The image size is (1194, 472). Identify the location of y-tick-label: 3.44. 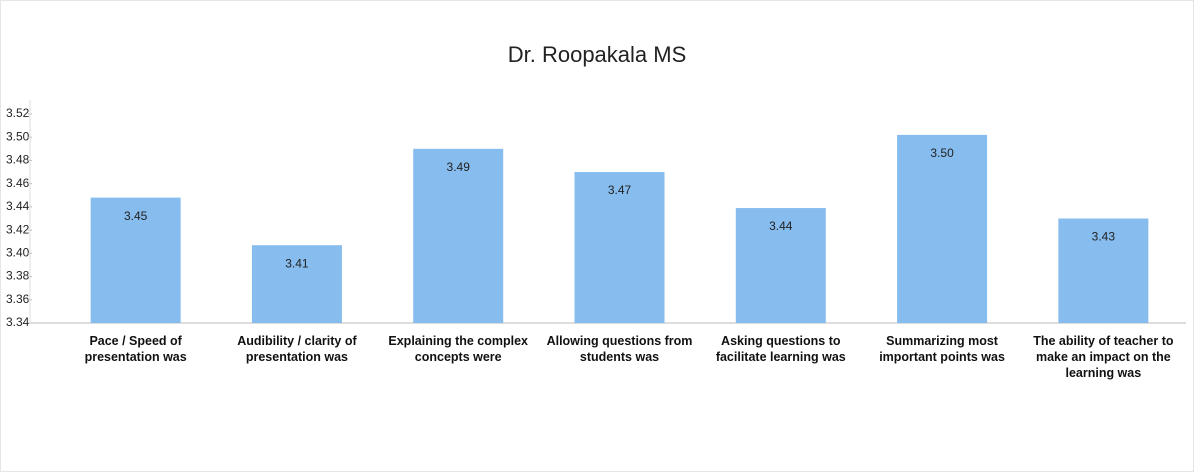
(18, 206).